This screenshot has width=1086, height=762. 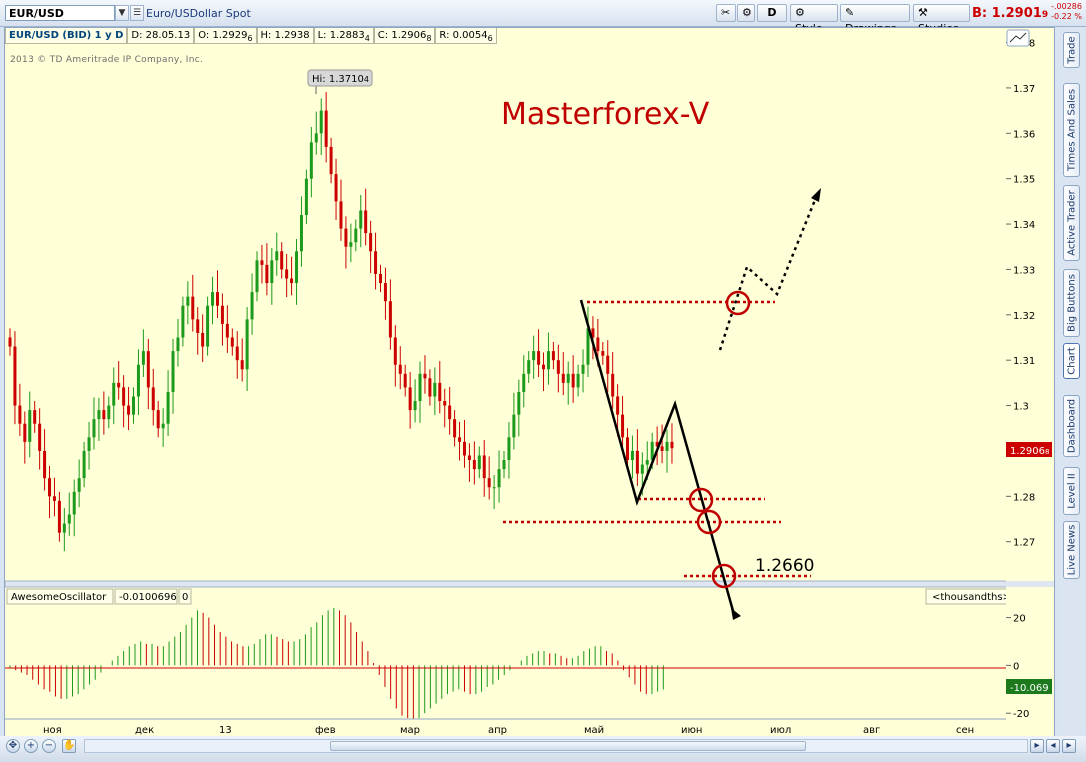 I want to click on hand-tool-button: ✋, so click(x=69, y=746).